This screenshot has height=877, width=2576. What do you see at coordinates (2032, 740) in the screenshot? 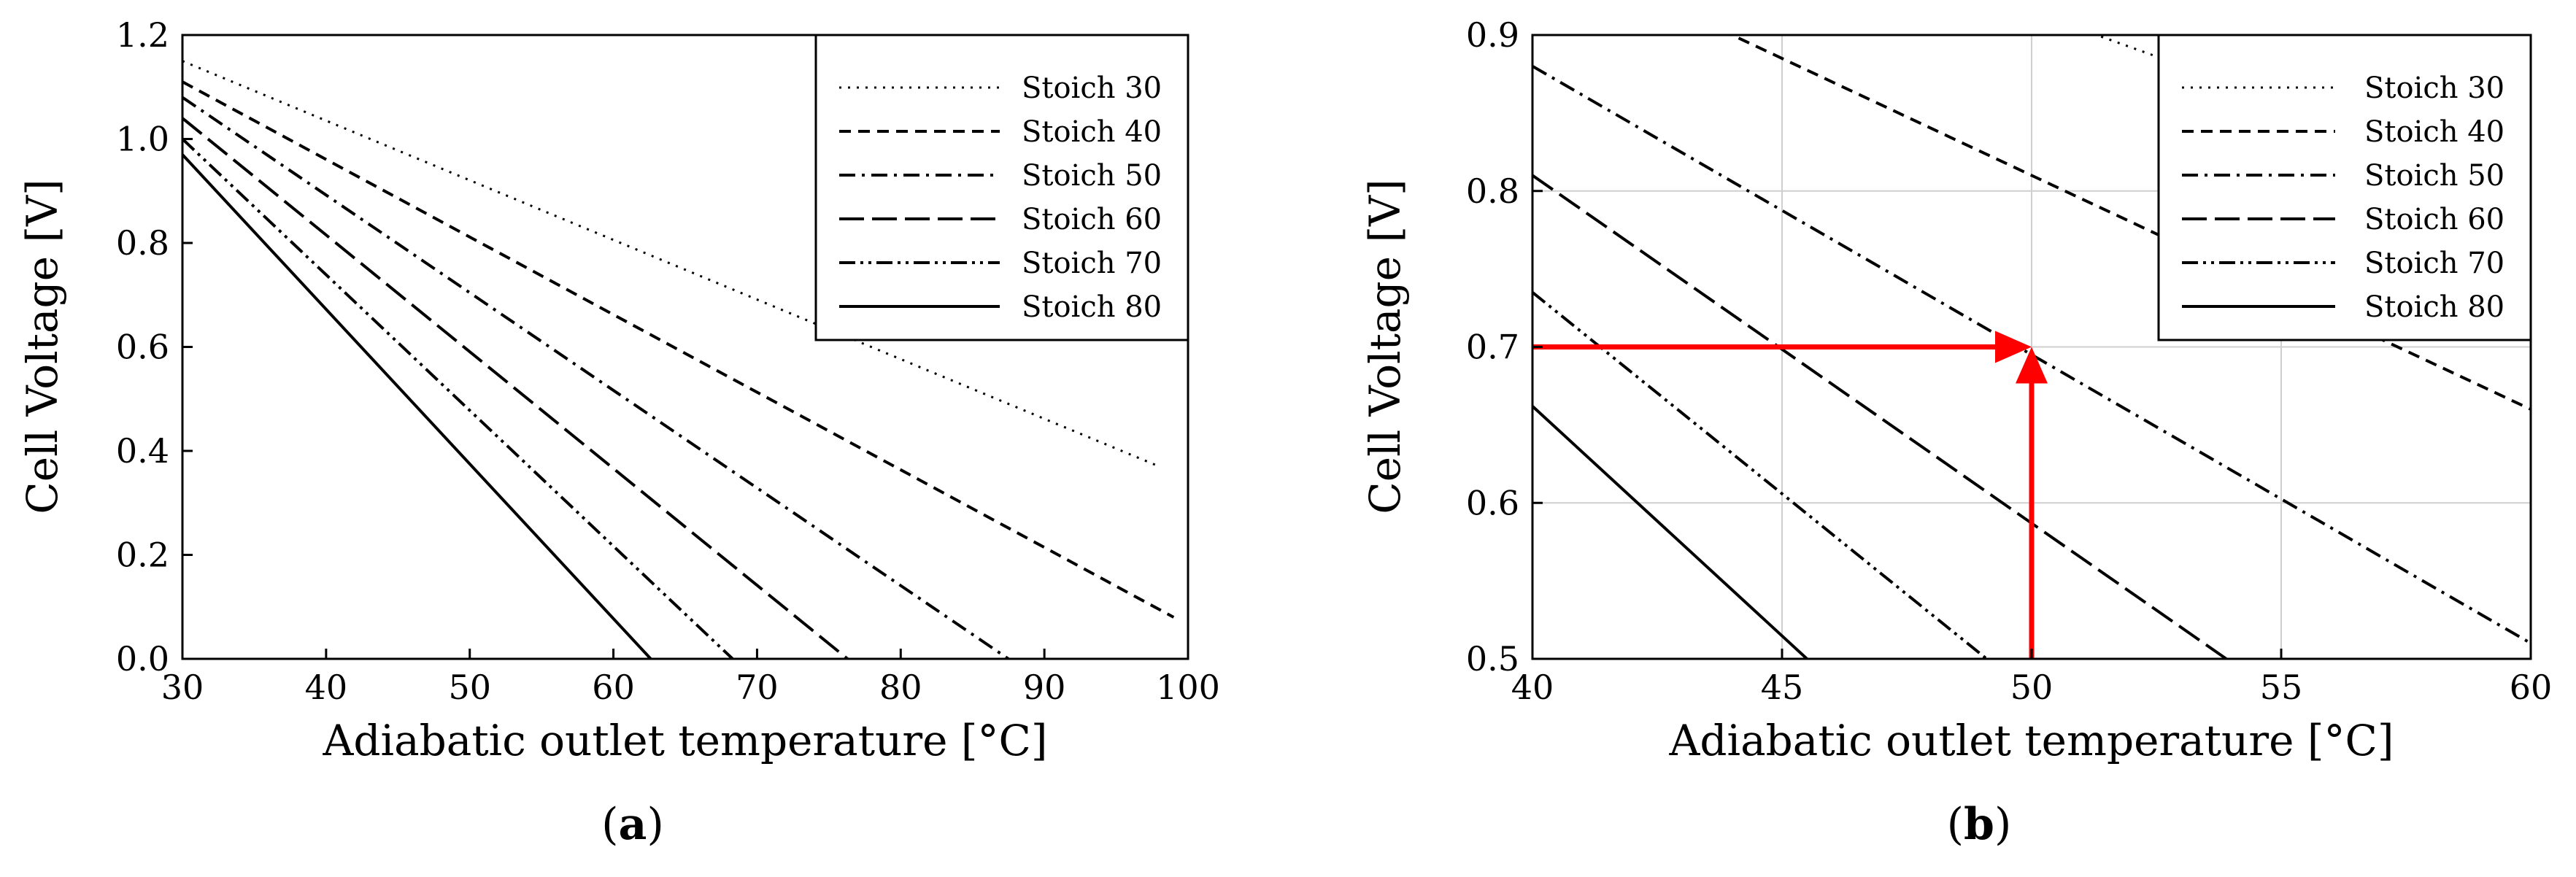
I see `x-axis-label-b: Adiabatic outlet temperature [°C]` at bounding box center [2032, 740].